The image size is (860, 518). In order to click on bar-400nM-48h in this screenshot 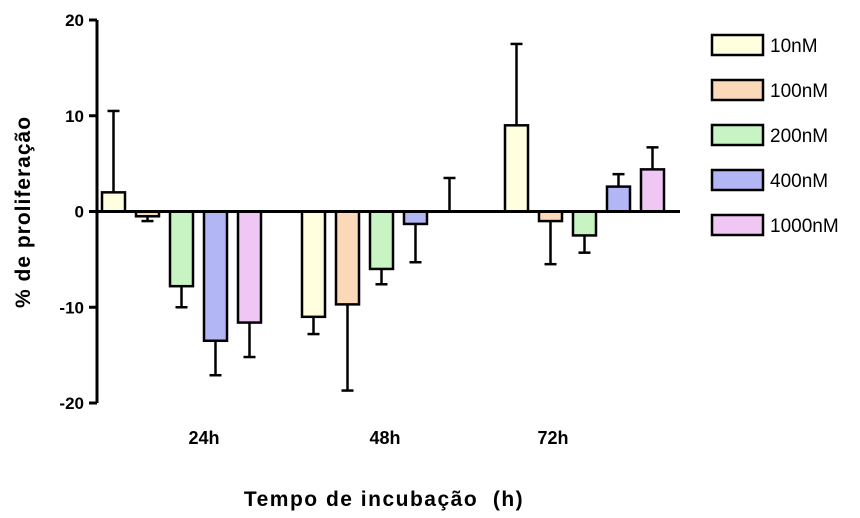, I will do `click(415, 218)`.